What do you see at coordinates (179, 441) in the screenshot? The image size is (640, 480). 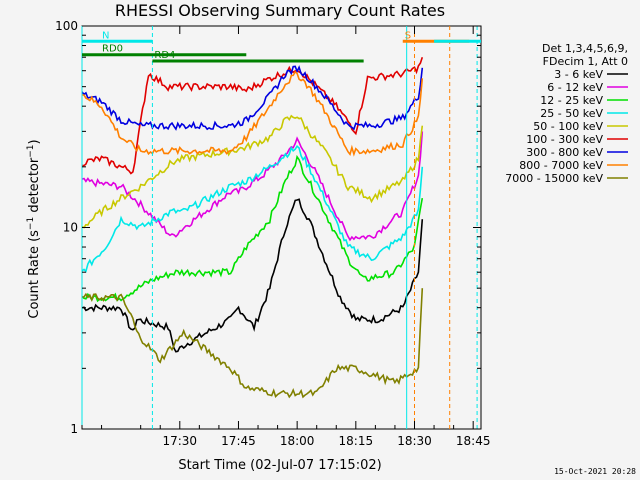 I see `x-tick-label-0: 17:30` at bounding box center [179, 441].